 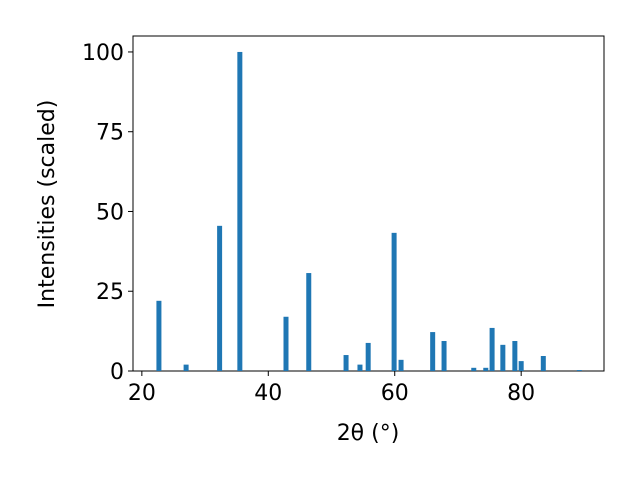 I want to click on x-tick-label: 60, so click(x=395, y=393).